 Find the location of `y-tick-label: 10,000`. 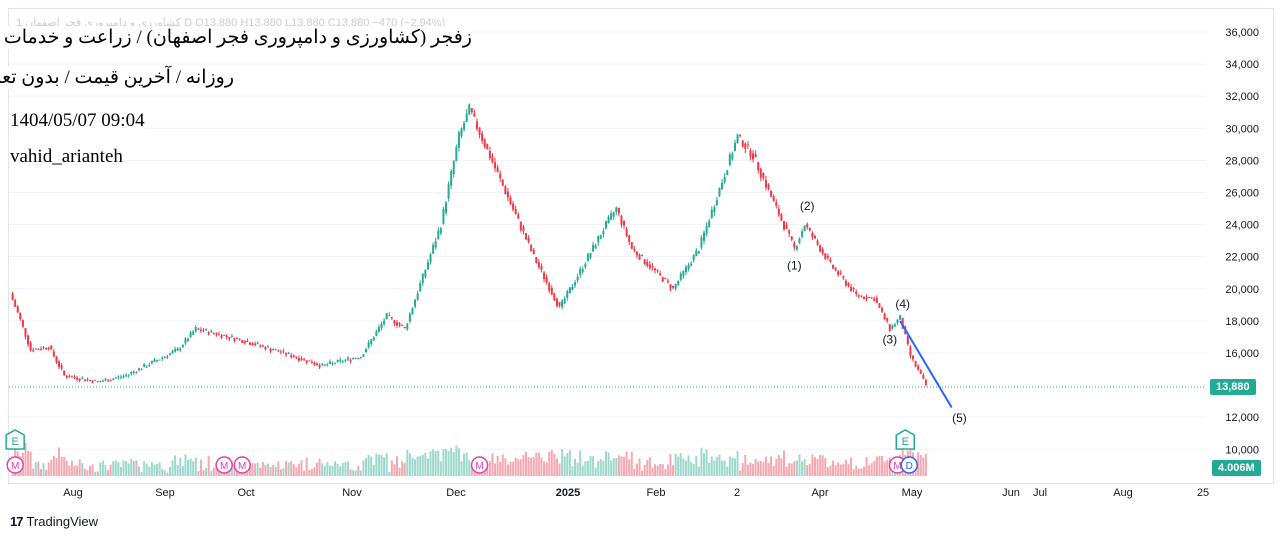

y-tick-label: 10,000 is located at coordinates (1242, 450).